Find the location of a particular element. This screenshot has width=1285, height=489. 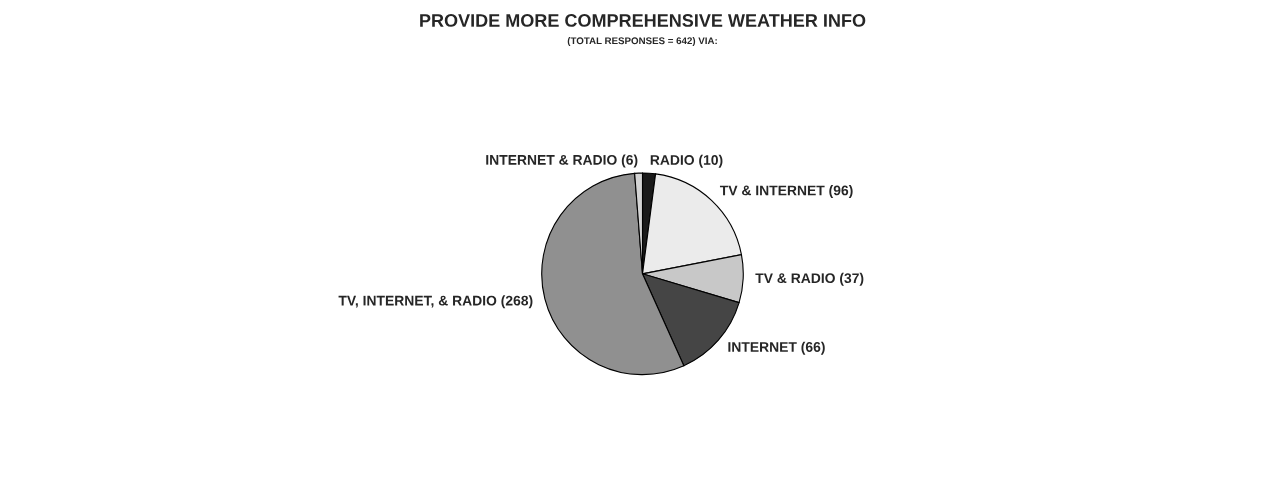

slice-label: INTERNET (66) is located at coordinates (776, 348).